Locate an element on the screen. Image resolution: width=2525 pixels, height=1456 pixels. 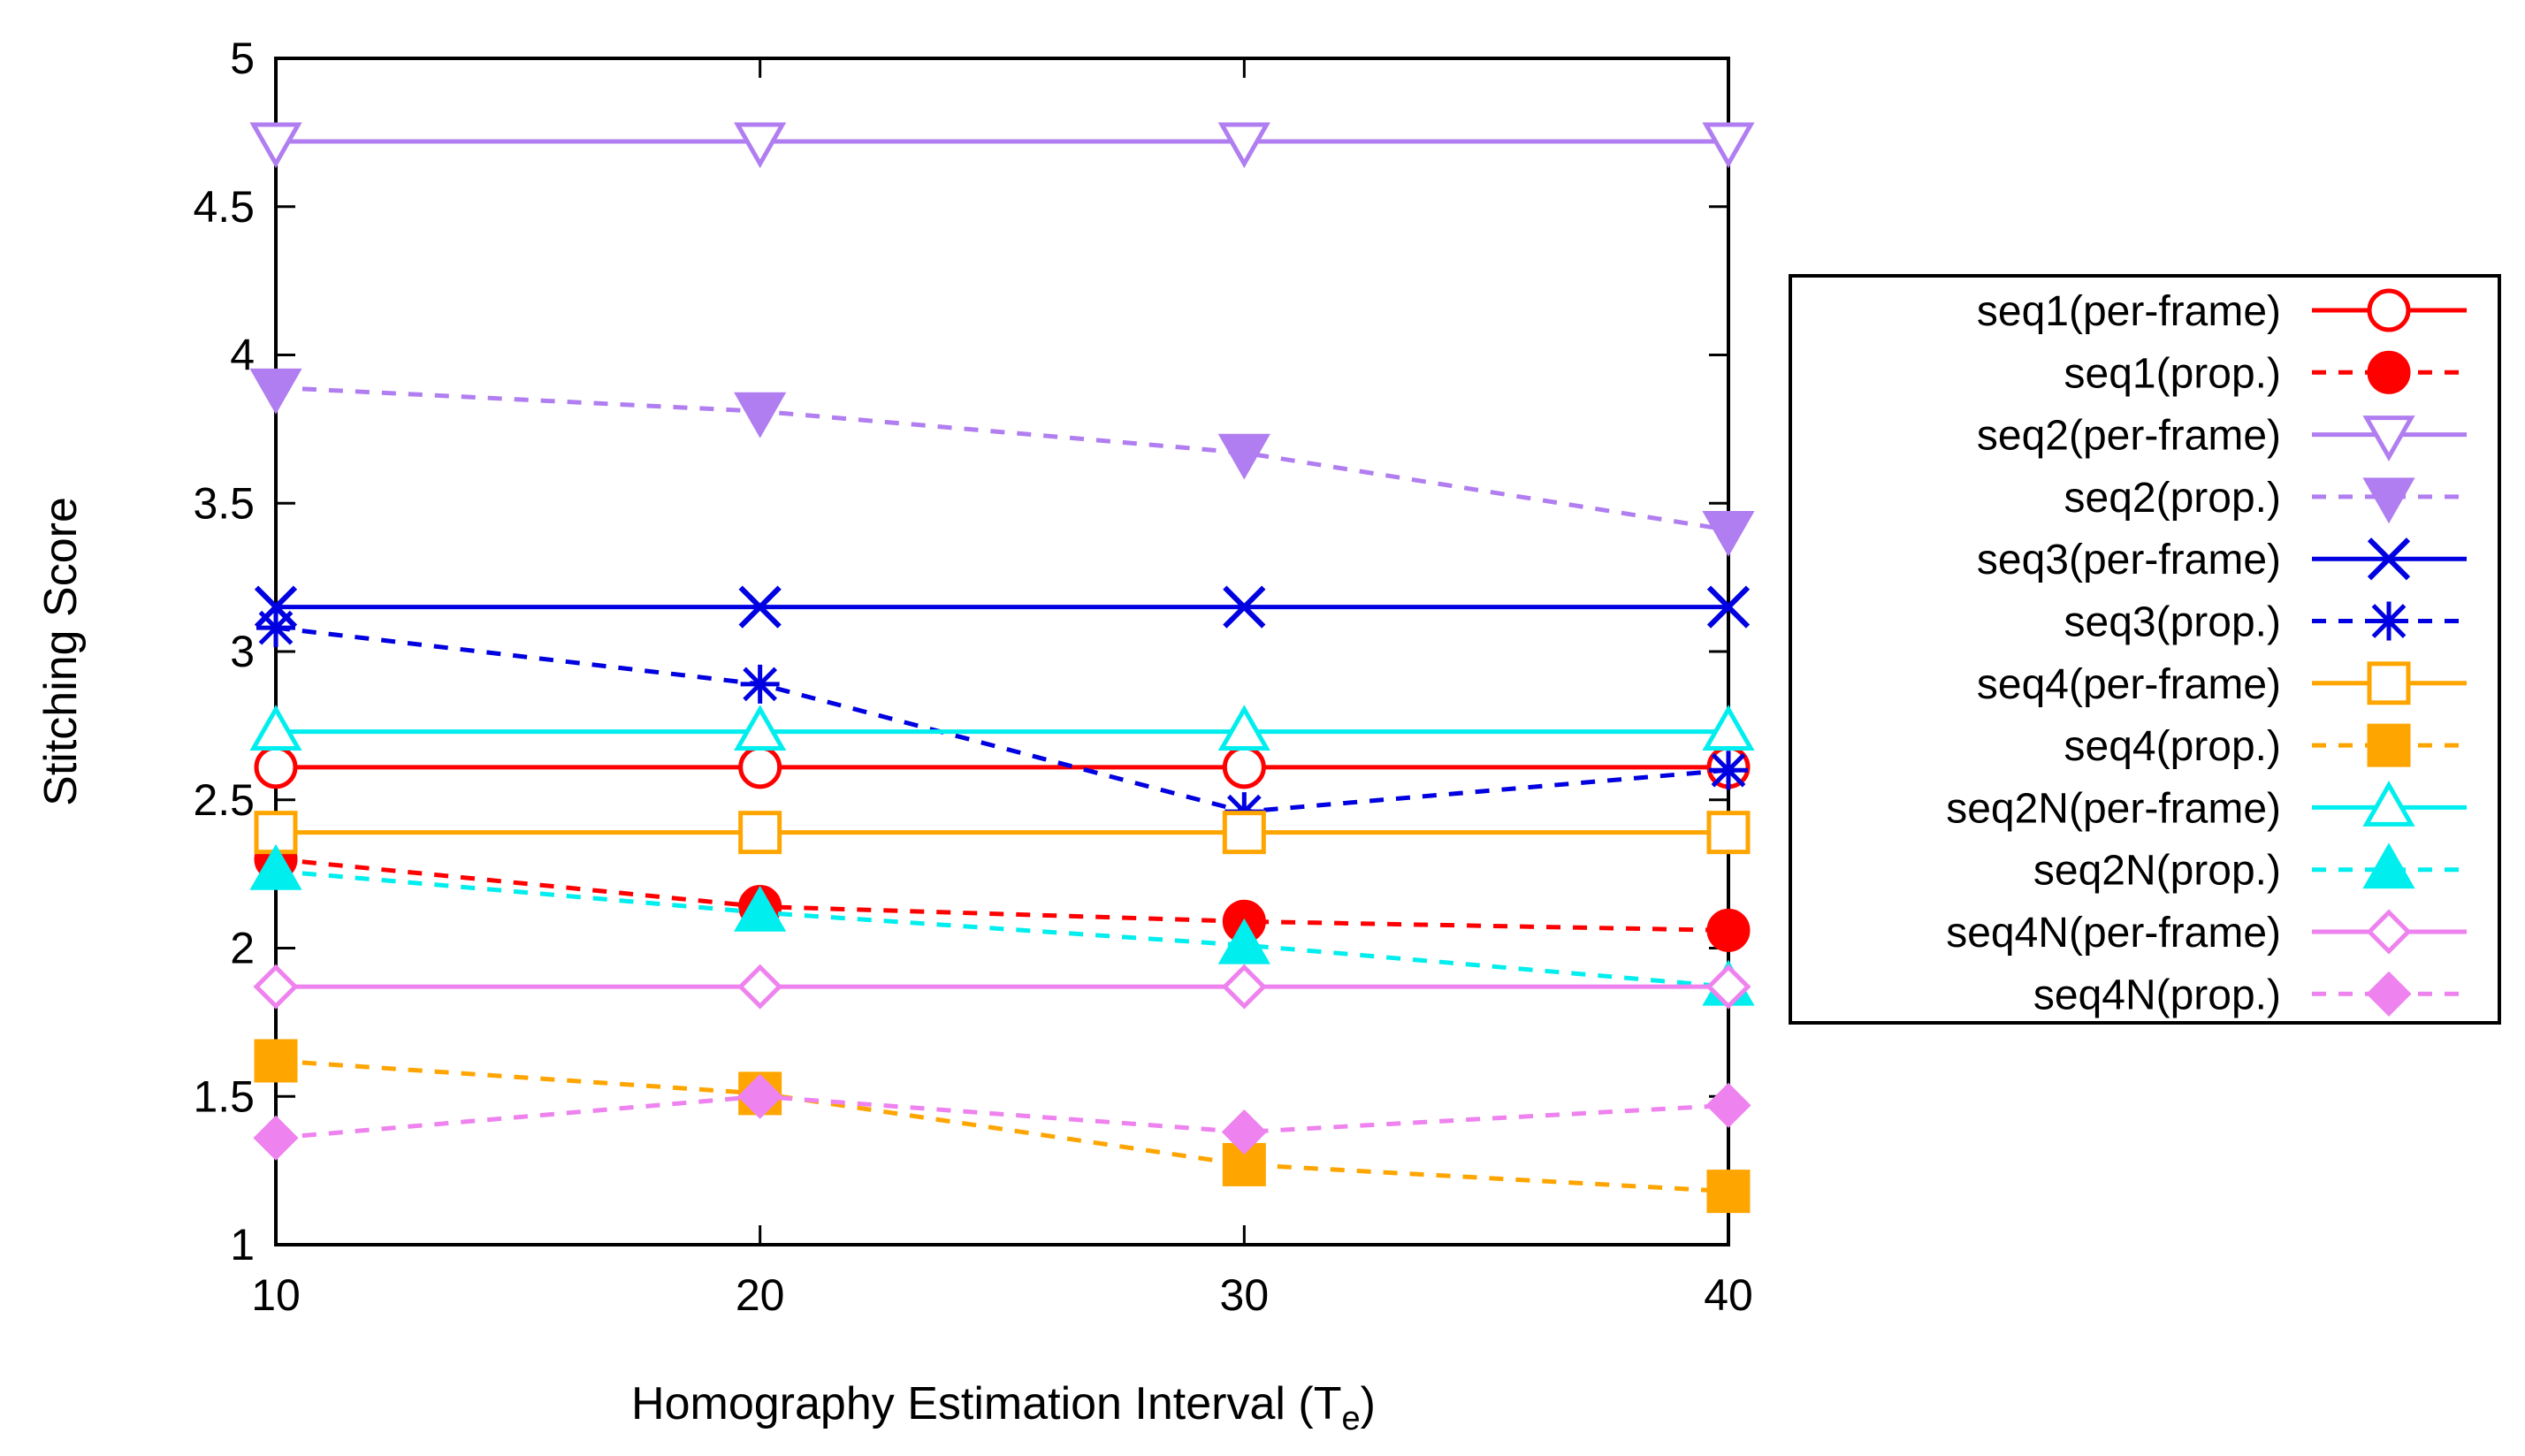
series-seq3(prop.) is located at coordinates (1002, 720).